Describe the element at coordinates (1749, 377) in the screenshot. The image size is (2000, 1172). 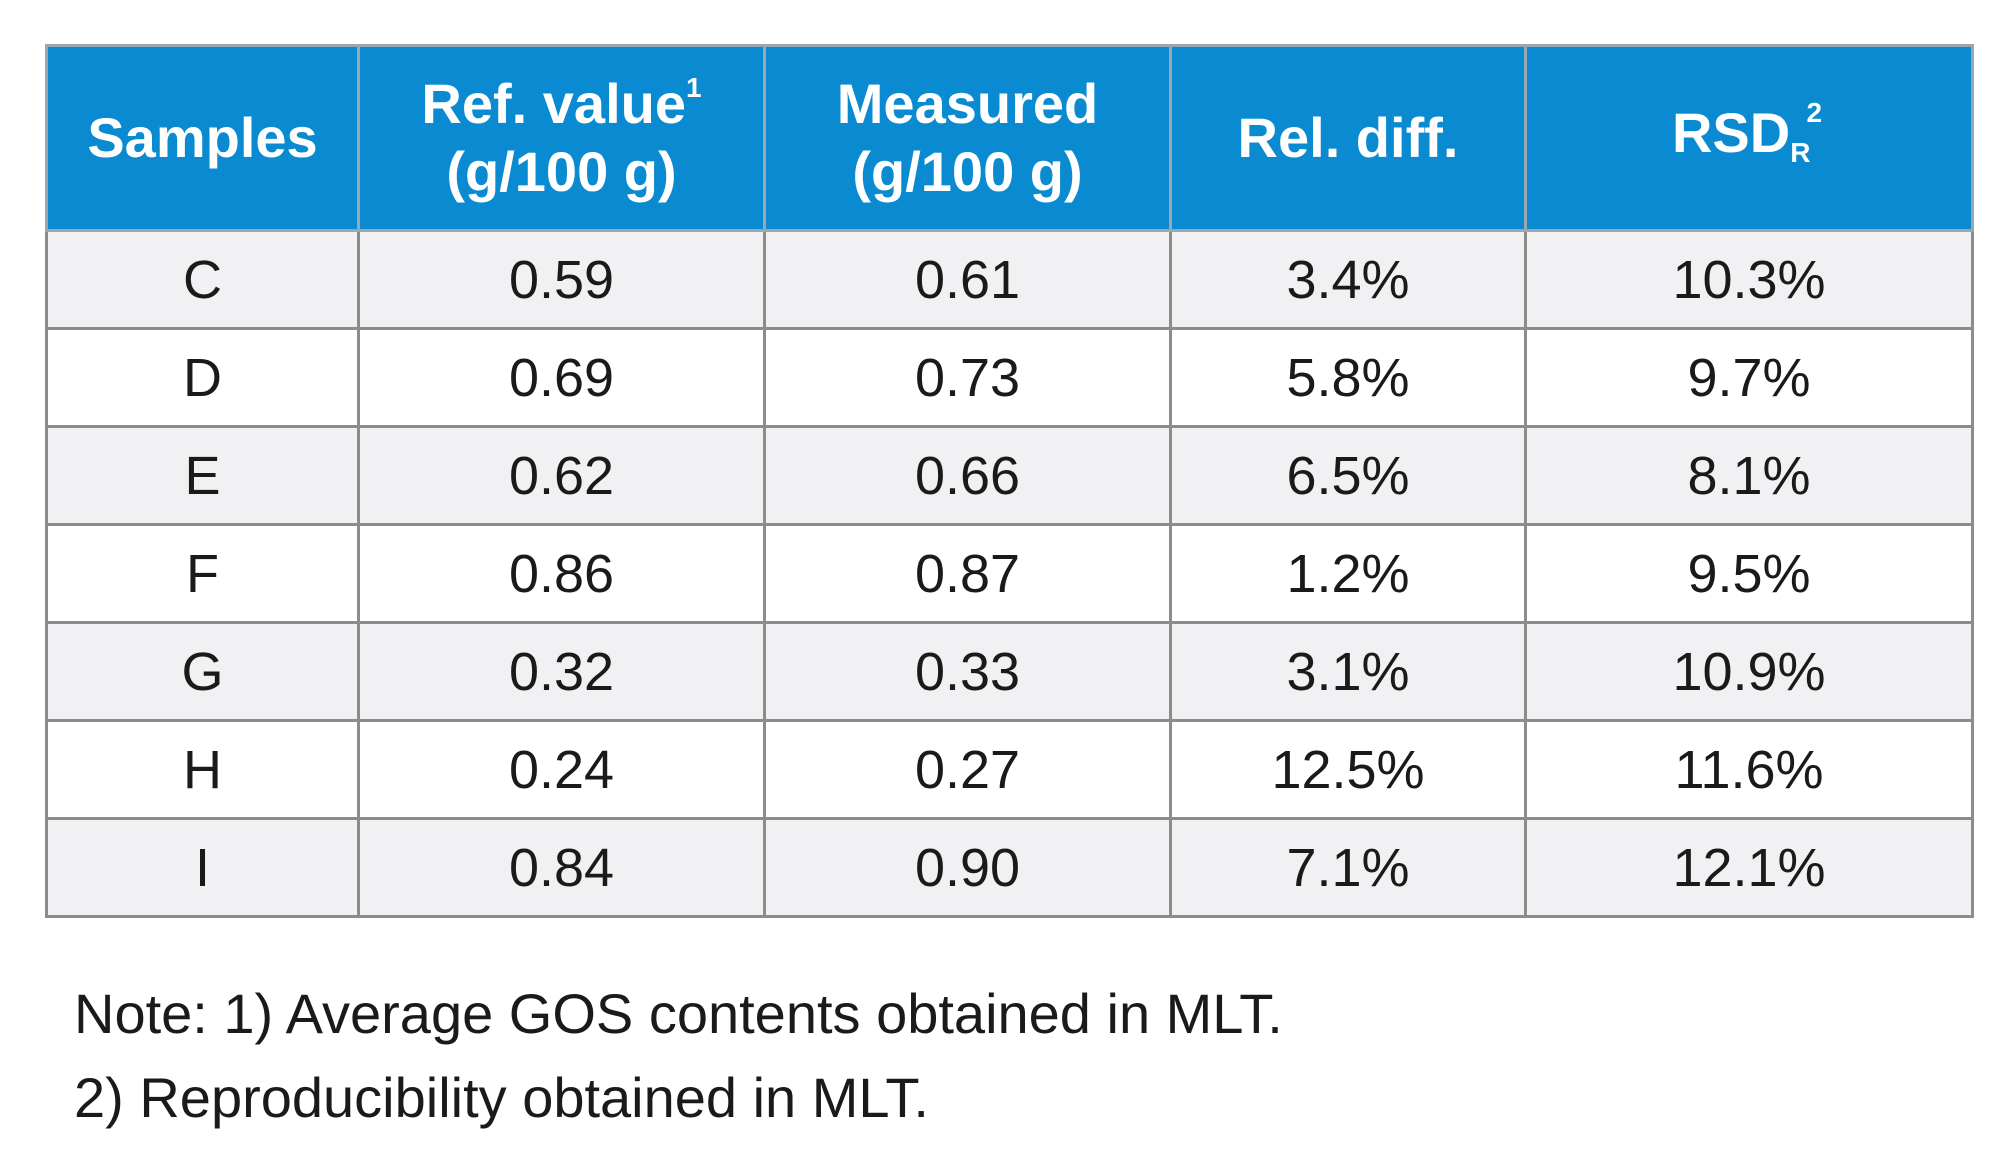
I see `cell-rsd: 9.7%` at that location.